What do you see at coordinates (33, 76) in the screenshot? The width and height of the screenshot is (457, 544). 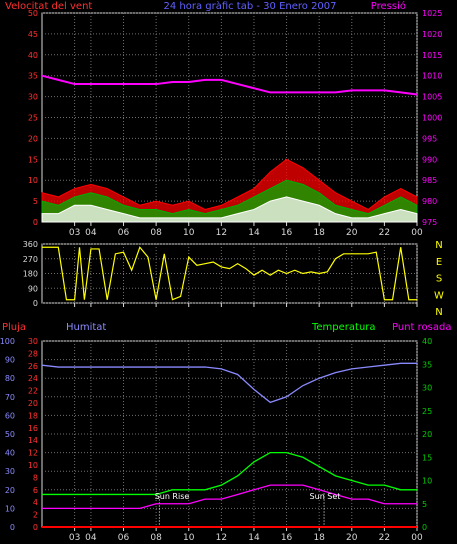 I see `y-tick-label: 35` at bounding box center [33, 76].